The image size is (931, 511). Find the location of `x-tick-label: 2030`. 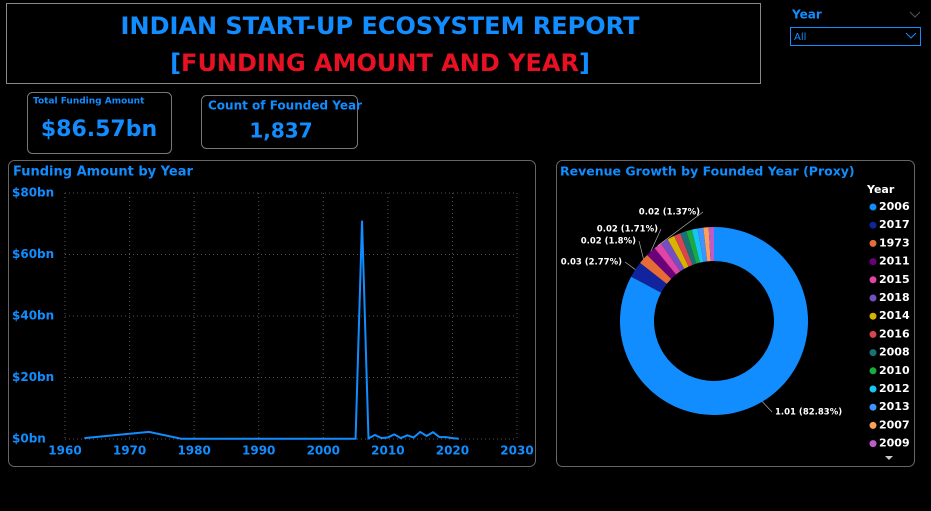

x-tick-label: 2030 is located at coordinates (516, 451).